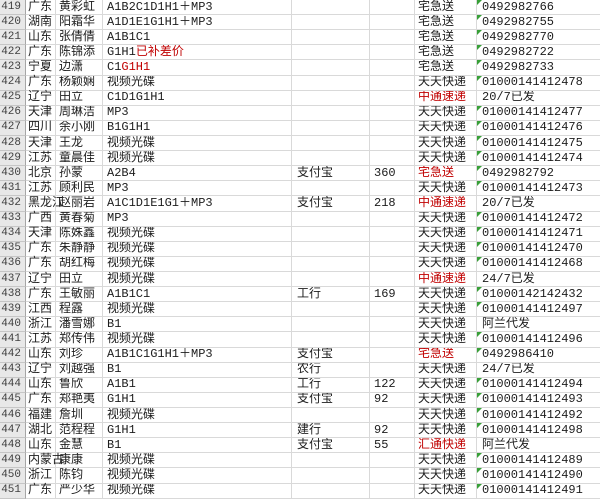 The height and width of the screenshot is (499, 600). What do you see at coordinates (197, 355) in the screenshot?
I see `cell-products: A1B1C1G1H1＋MP3` at bounding box center [197, 355].